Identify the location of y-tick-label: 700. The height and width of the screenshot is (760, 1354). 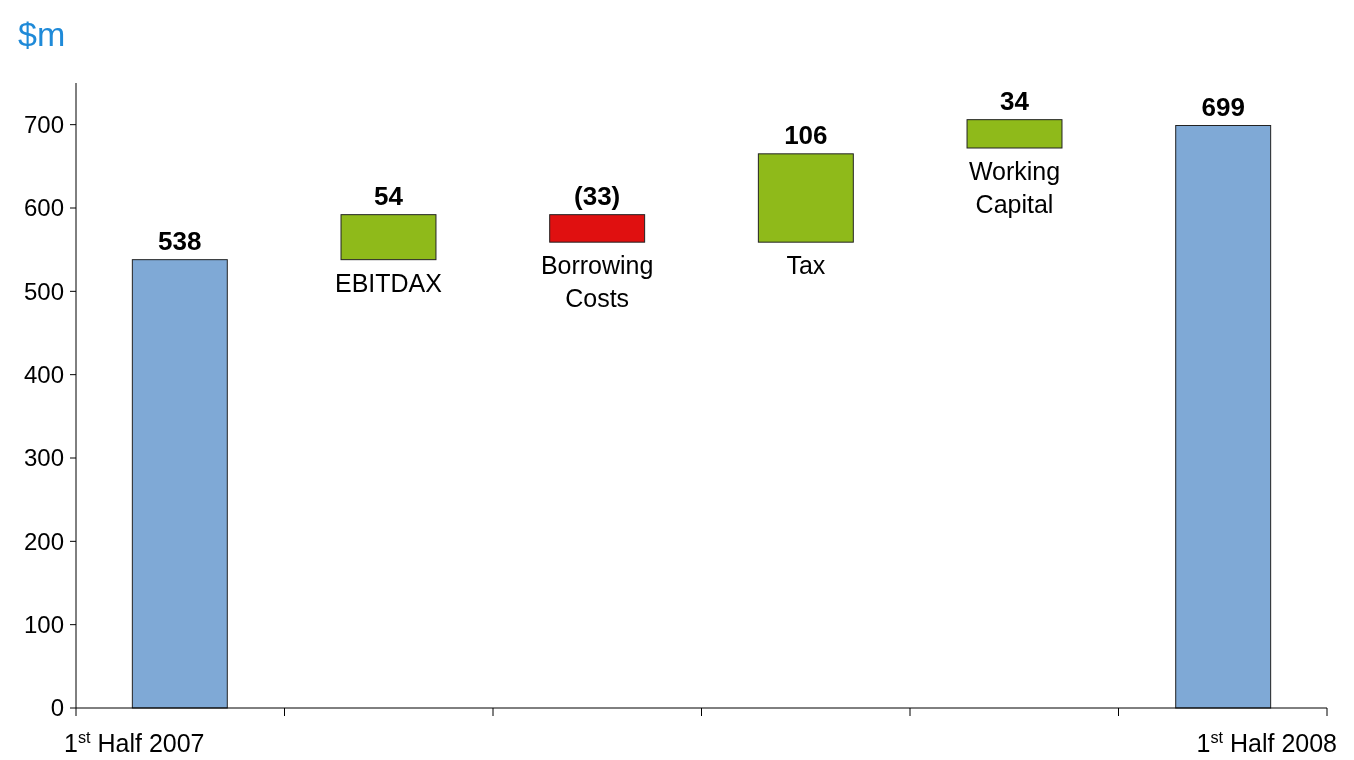
(43, 125).